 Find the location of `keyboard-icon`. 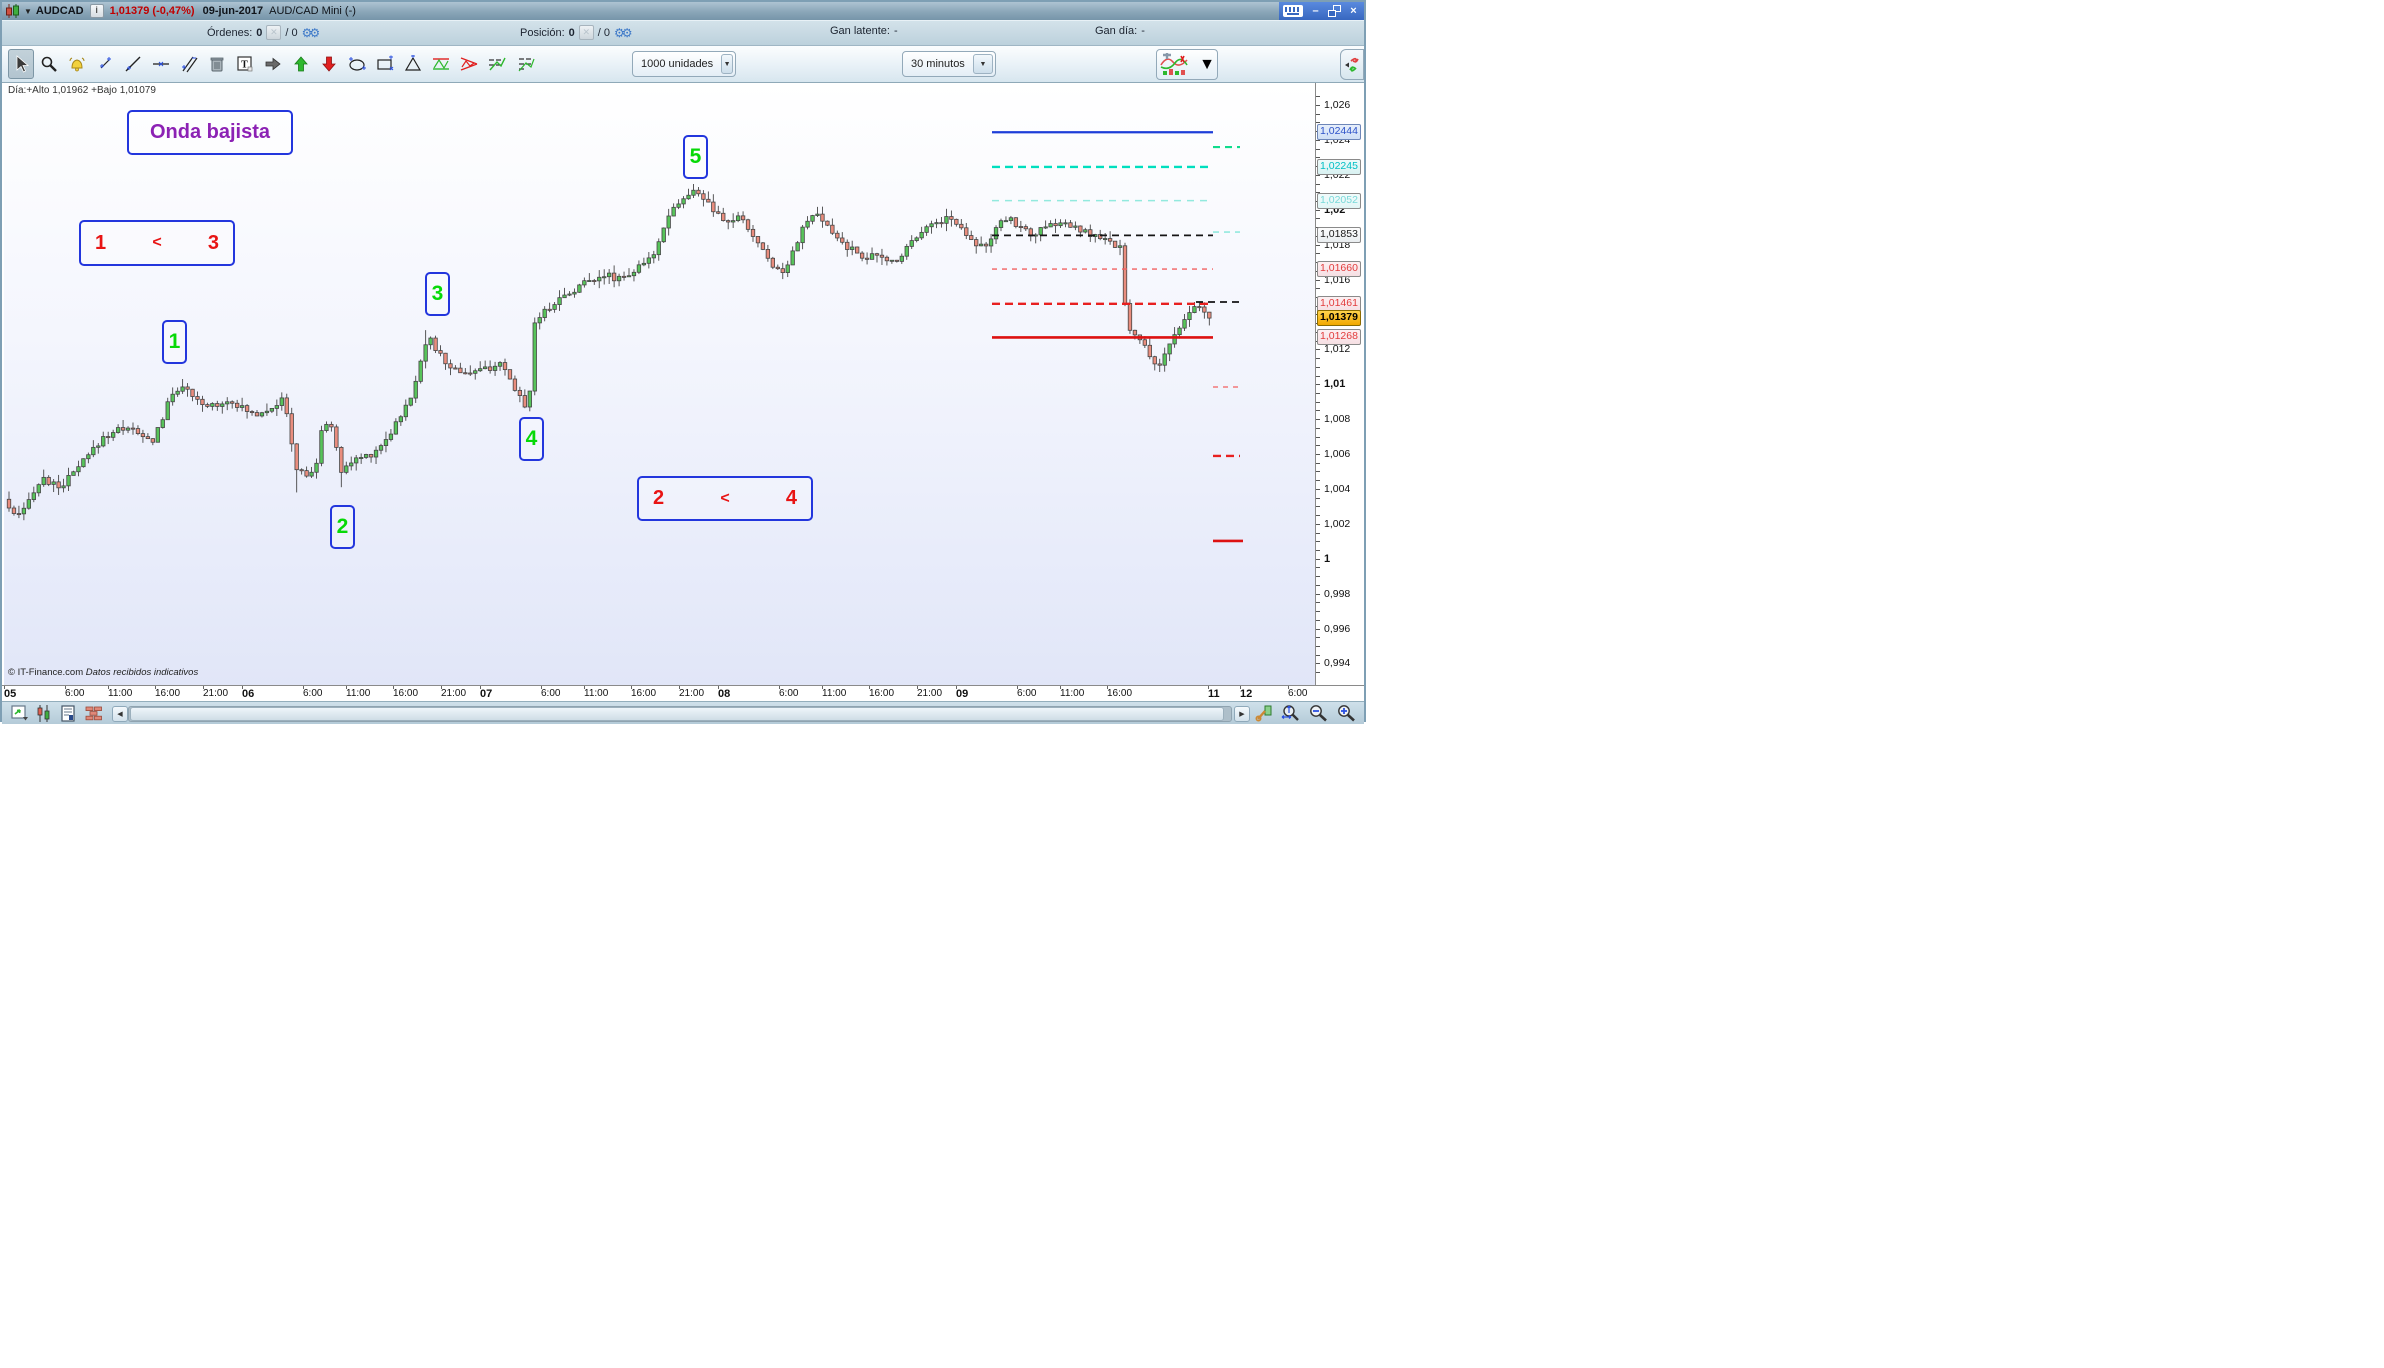

keyboard-icon is located at coordinates (1293, 11).